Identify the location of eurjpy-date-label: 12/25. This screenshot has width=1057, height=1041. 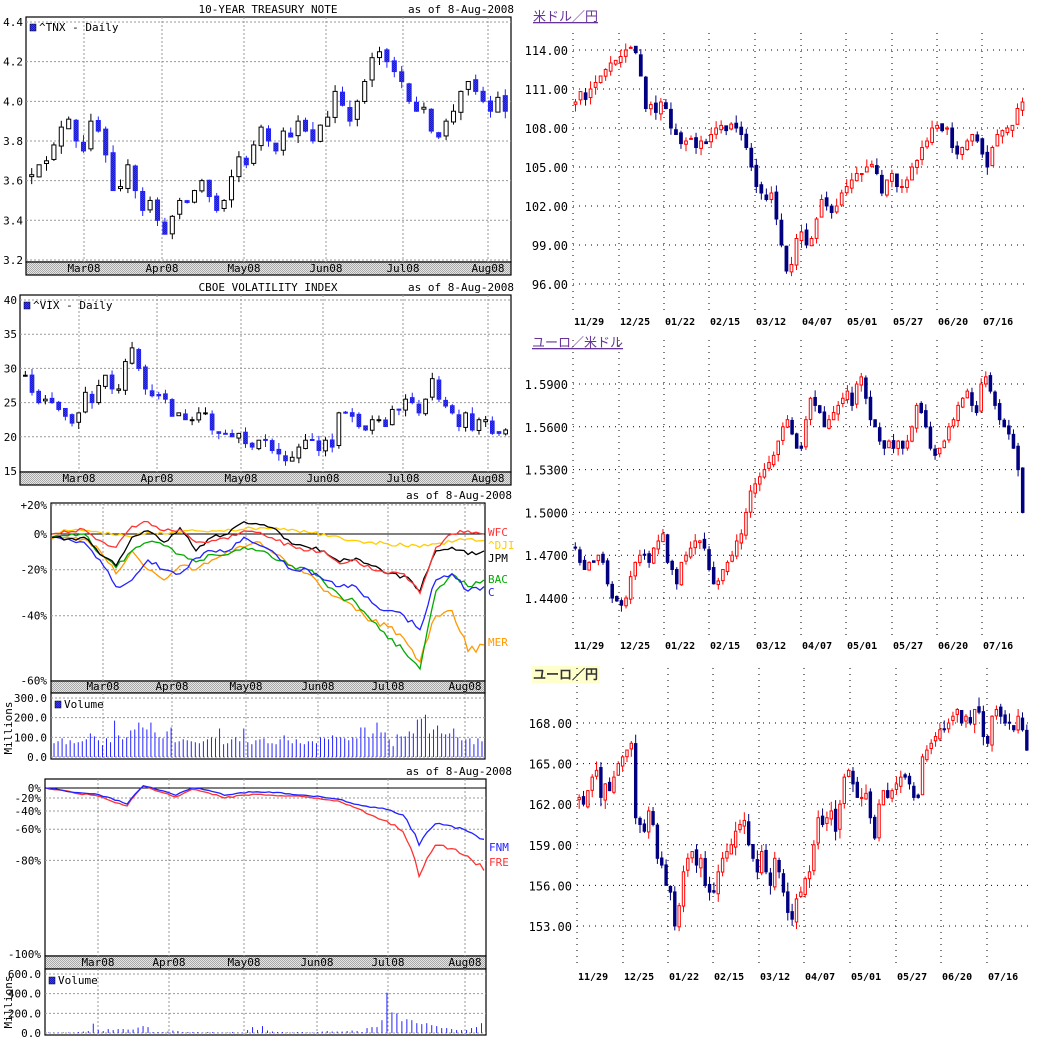
(639, 977).